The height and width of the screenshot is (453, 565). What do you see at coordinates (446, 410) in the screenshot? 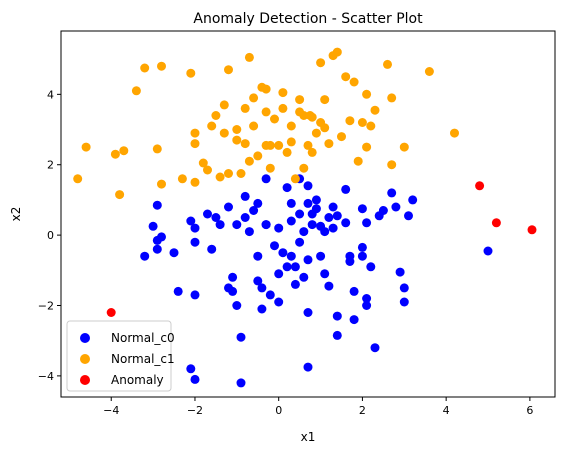
I see `x-tick-label: 4` at bounding box center [446, 410].